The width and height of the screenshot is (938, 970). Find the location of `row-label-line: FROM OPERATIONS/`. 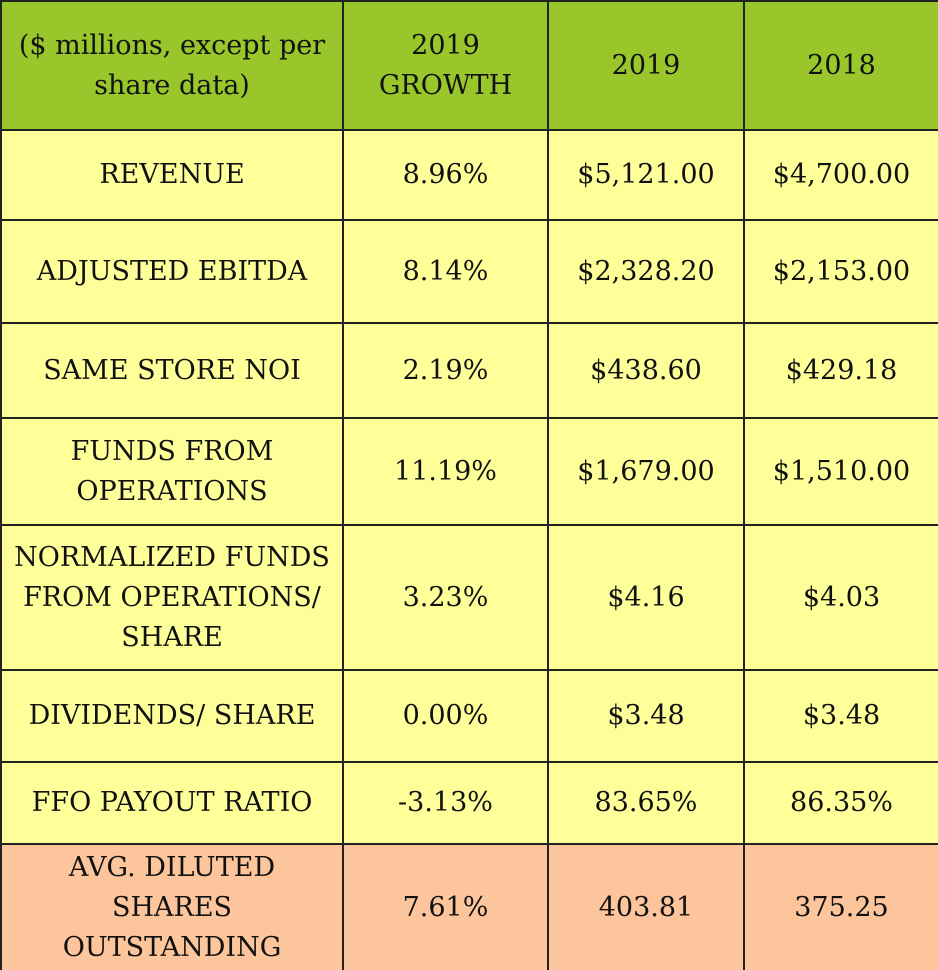

row-label-line: FROM OPERATIONS/ is located at coordinates (172, 597).